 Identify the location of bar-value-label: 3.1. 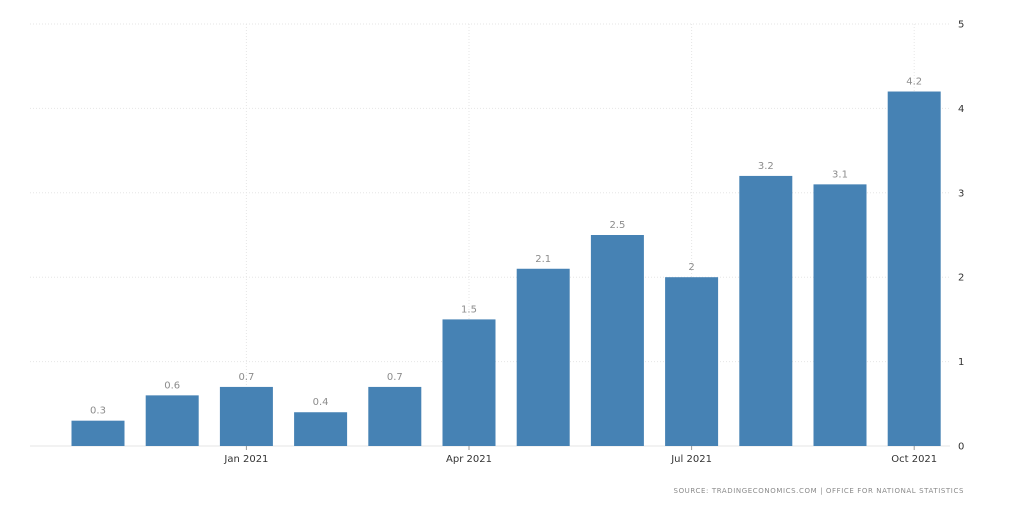
(840, 174).